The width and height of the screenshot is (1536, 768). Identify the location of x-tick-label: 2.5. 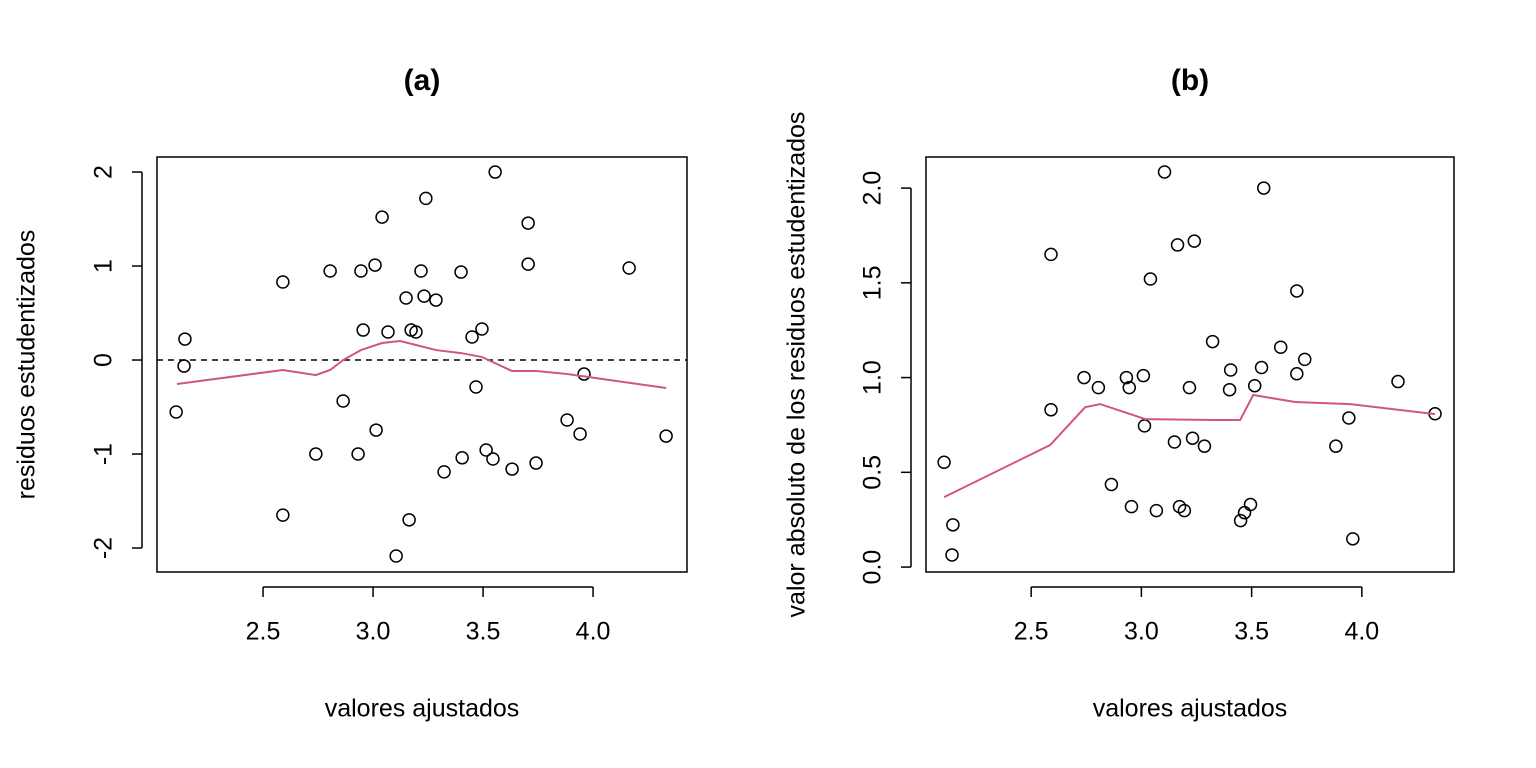
(263, 632).